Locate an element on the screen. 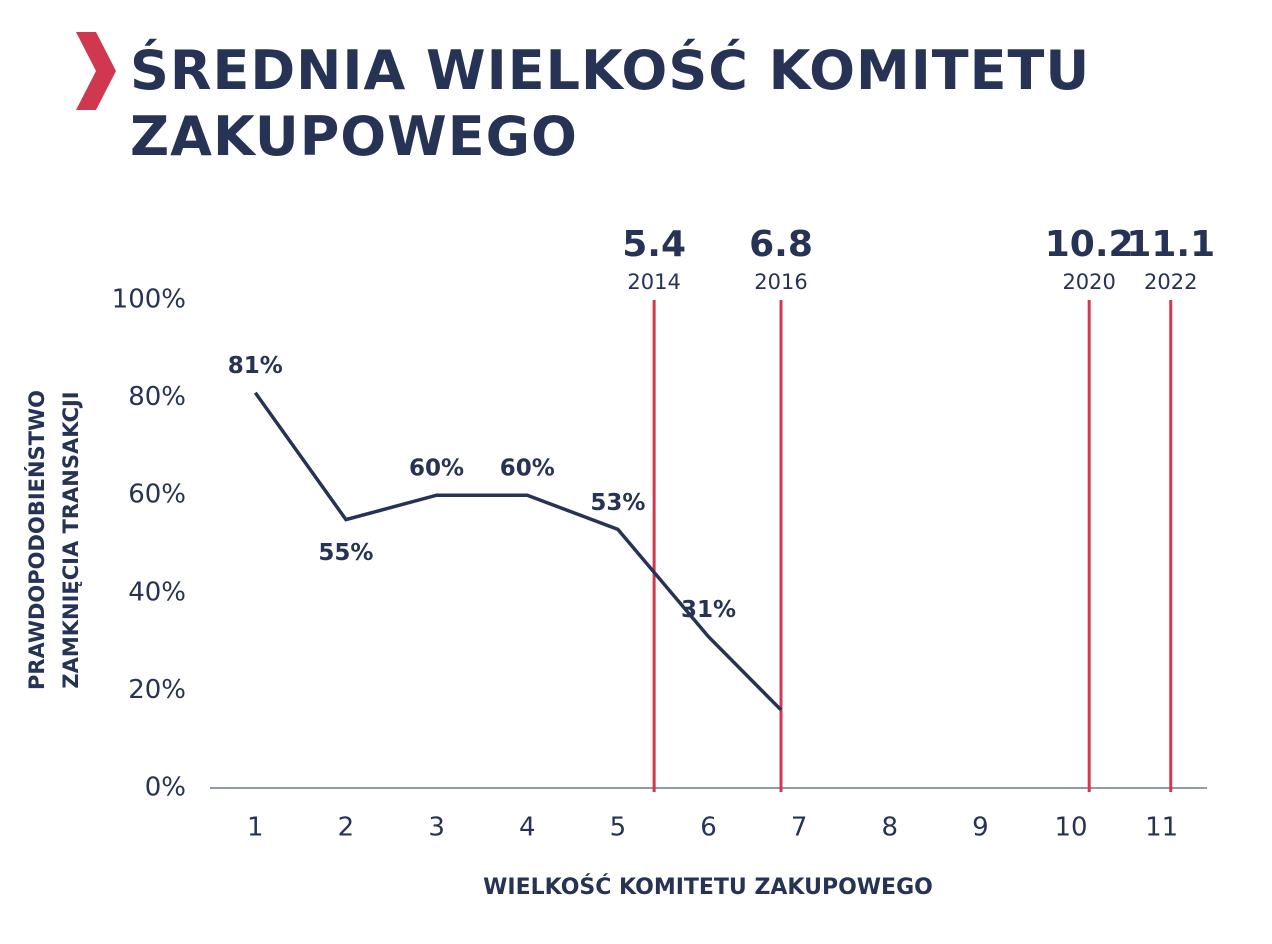  x-tick-label: 8 is located at coordinates (889, 828).